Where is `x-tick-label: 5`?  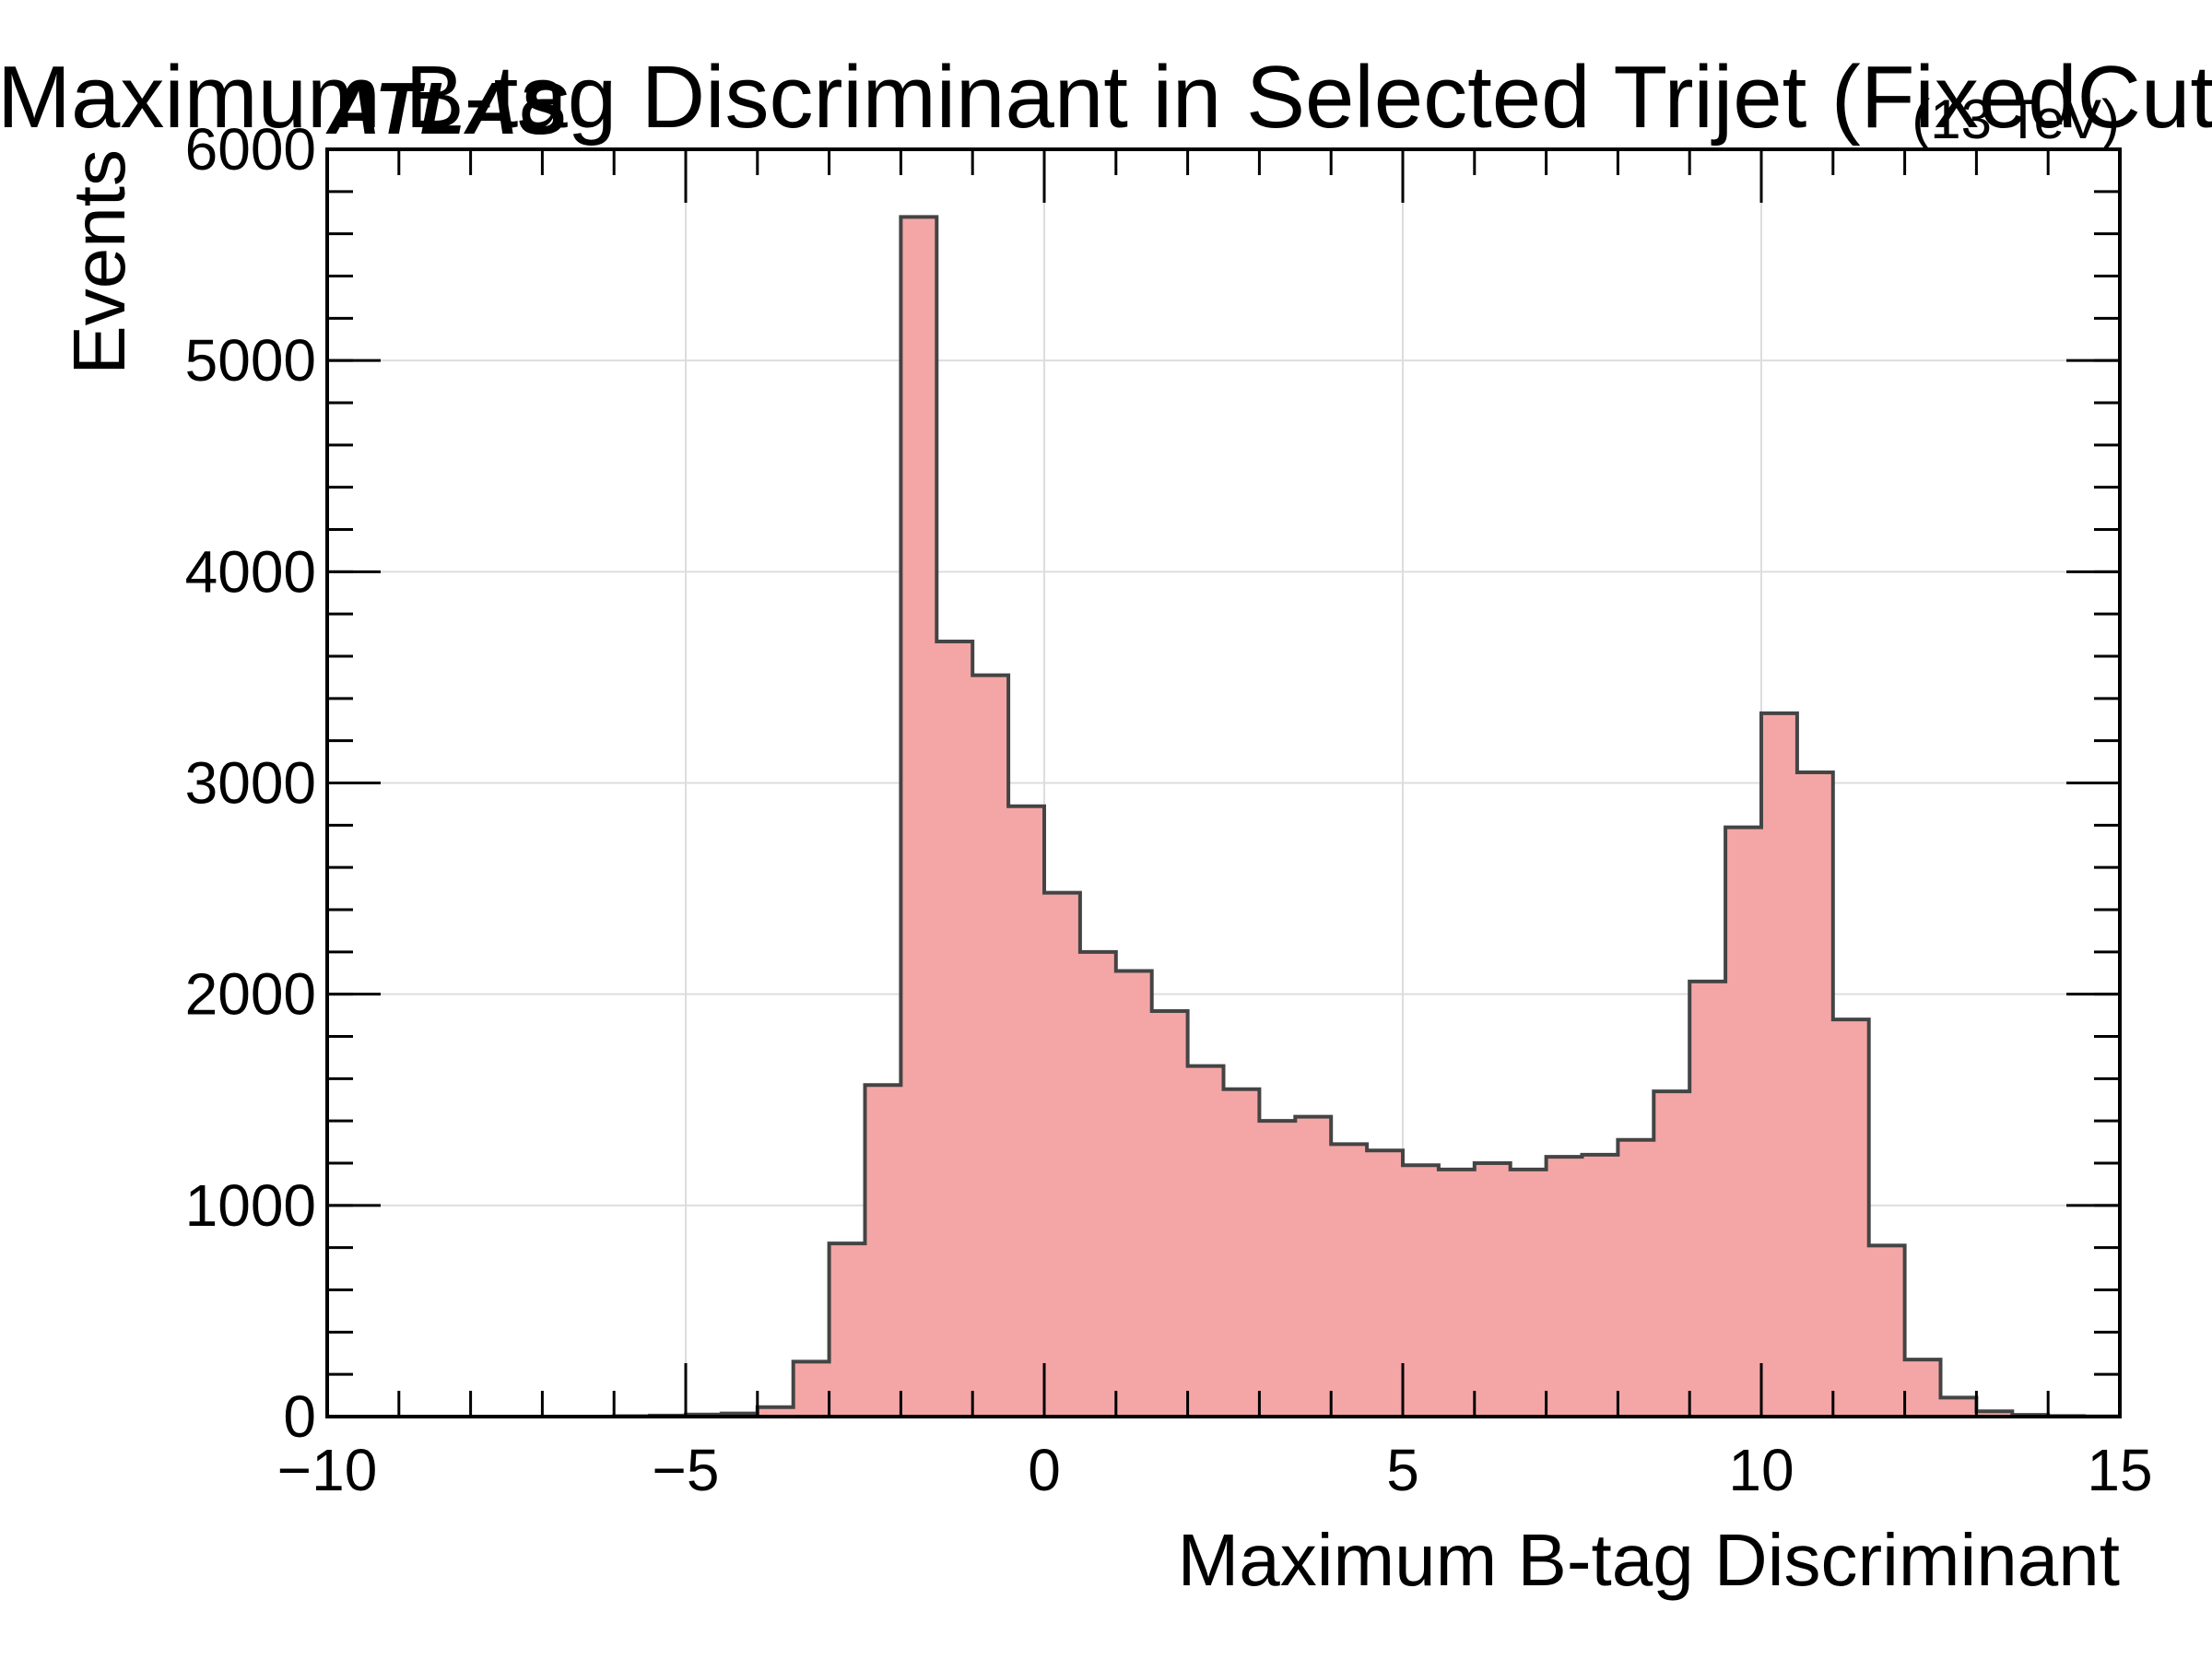 x-tick-label: 5 is located at coordinates (1402, 1470).